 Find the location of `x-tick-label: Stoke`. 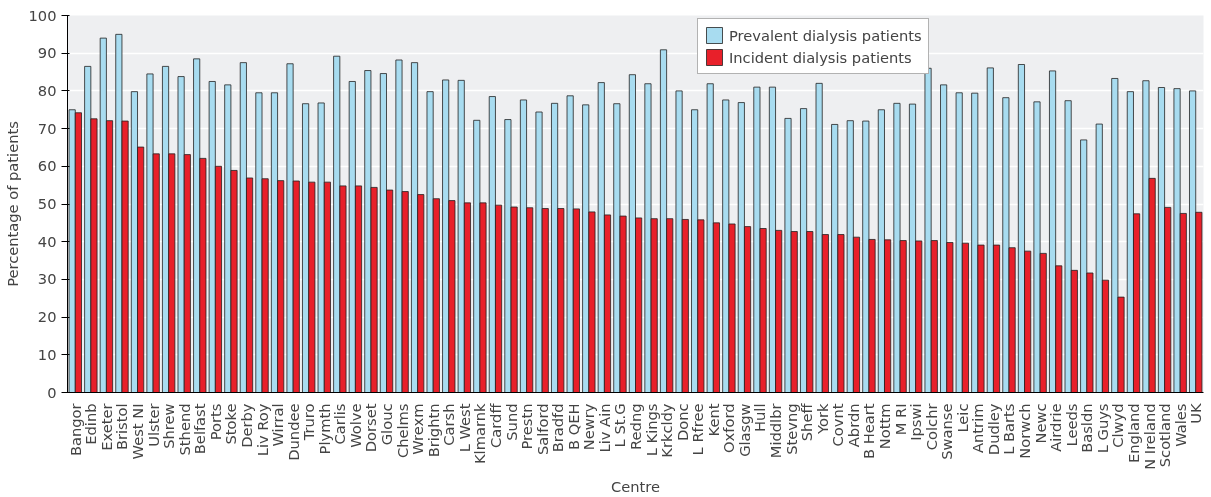

x-tick-label: Stoke is located at coordinates (231, 424).